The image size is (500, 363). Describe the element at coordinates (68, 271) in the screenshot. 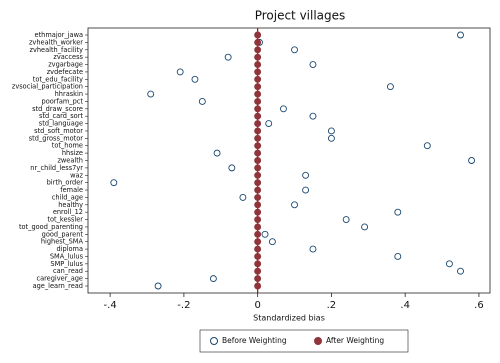

I see `y-tick-label: can_read` at that location.